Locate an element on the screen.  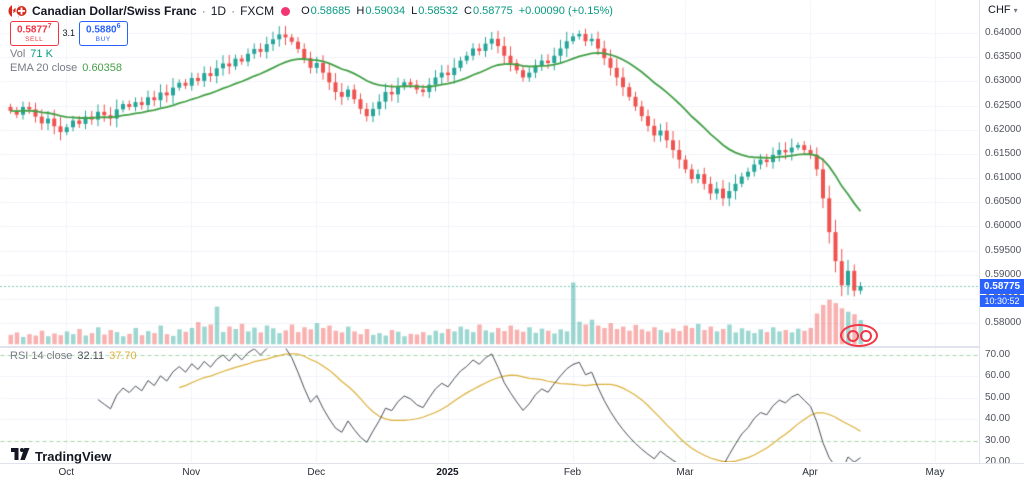
sell-price-sup: 7 is located at coordinates (49, 26).